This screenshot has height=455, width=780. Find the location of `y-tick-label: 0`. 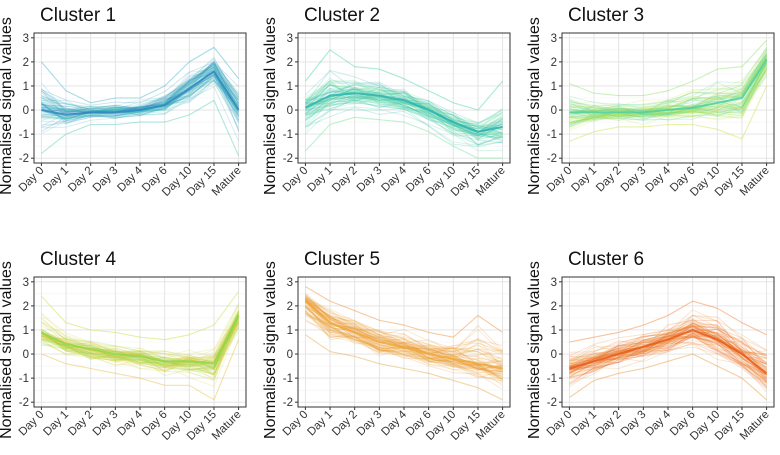

y-tick-label: 0 is located at coordinates (554, 355).